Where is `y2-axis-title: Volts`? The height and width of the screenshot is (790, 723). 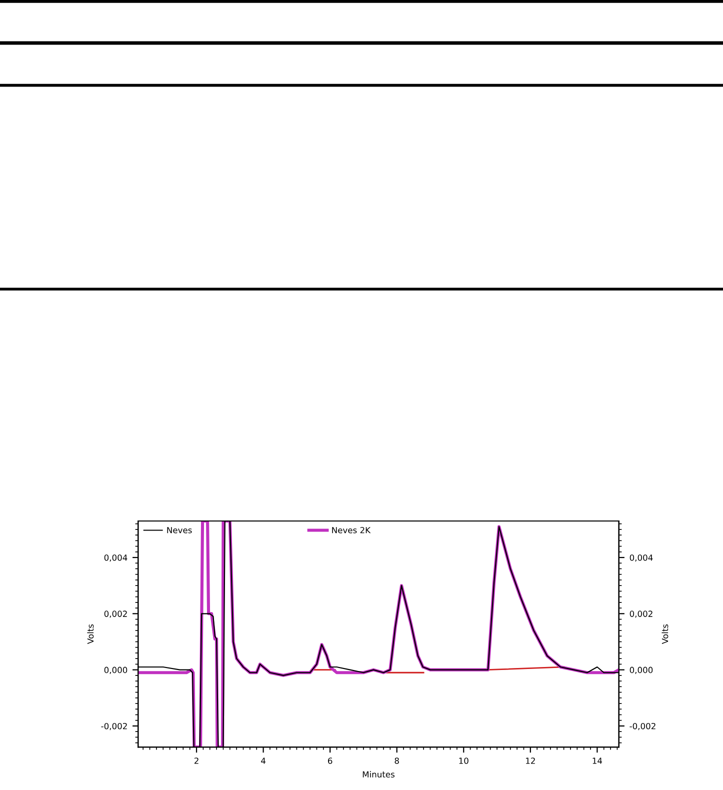 y2-axis-title: Volts is located at coordinates (665, 634).